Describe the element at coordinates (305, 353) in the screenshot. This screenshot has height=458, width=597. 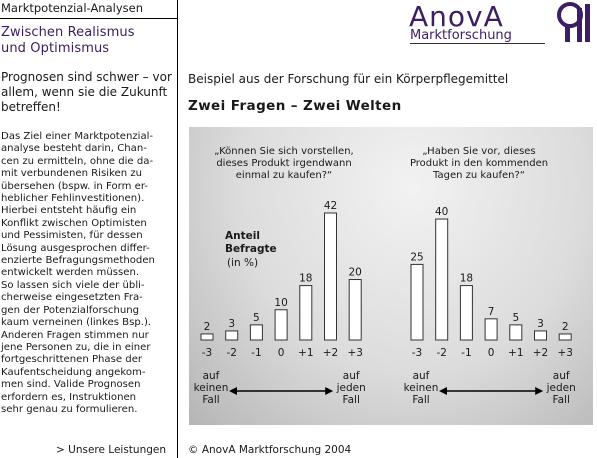
I see `tick-label-c1-4: +1` at that location.